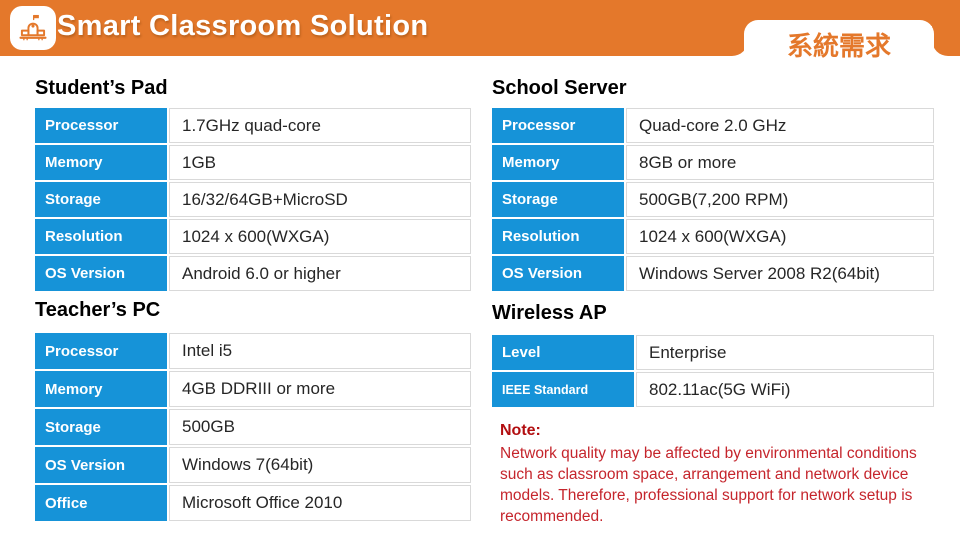 Image resolution: width=960 pixels, height=540 pixels. I want to click on spec-value-cell: 802.11ac(5G WiFi), so click(785, 389).